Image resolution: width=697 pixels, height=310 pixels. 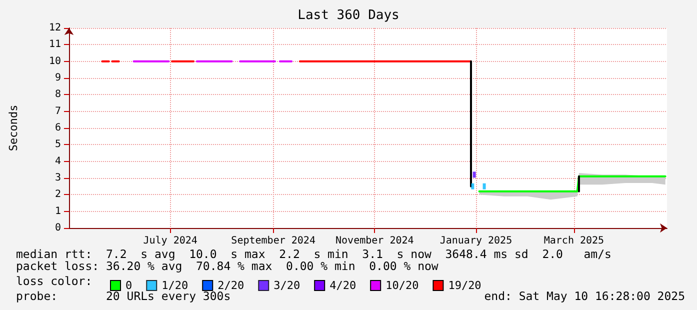 I want to click on y-tick-label: 5, so click(x=57, y=144).